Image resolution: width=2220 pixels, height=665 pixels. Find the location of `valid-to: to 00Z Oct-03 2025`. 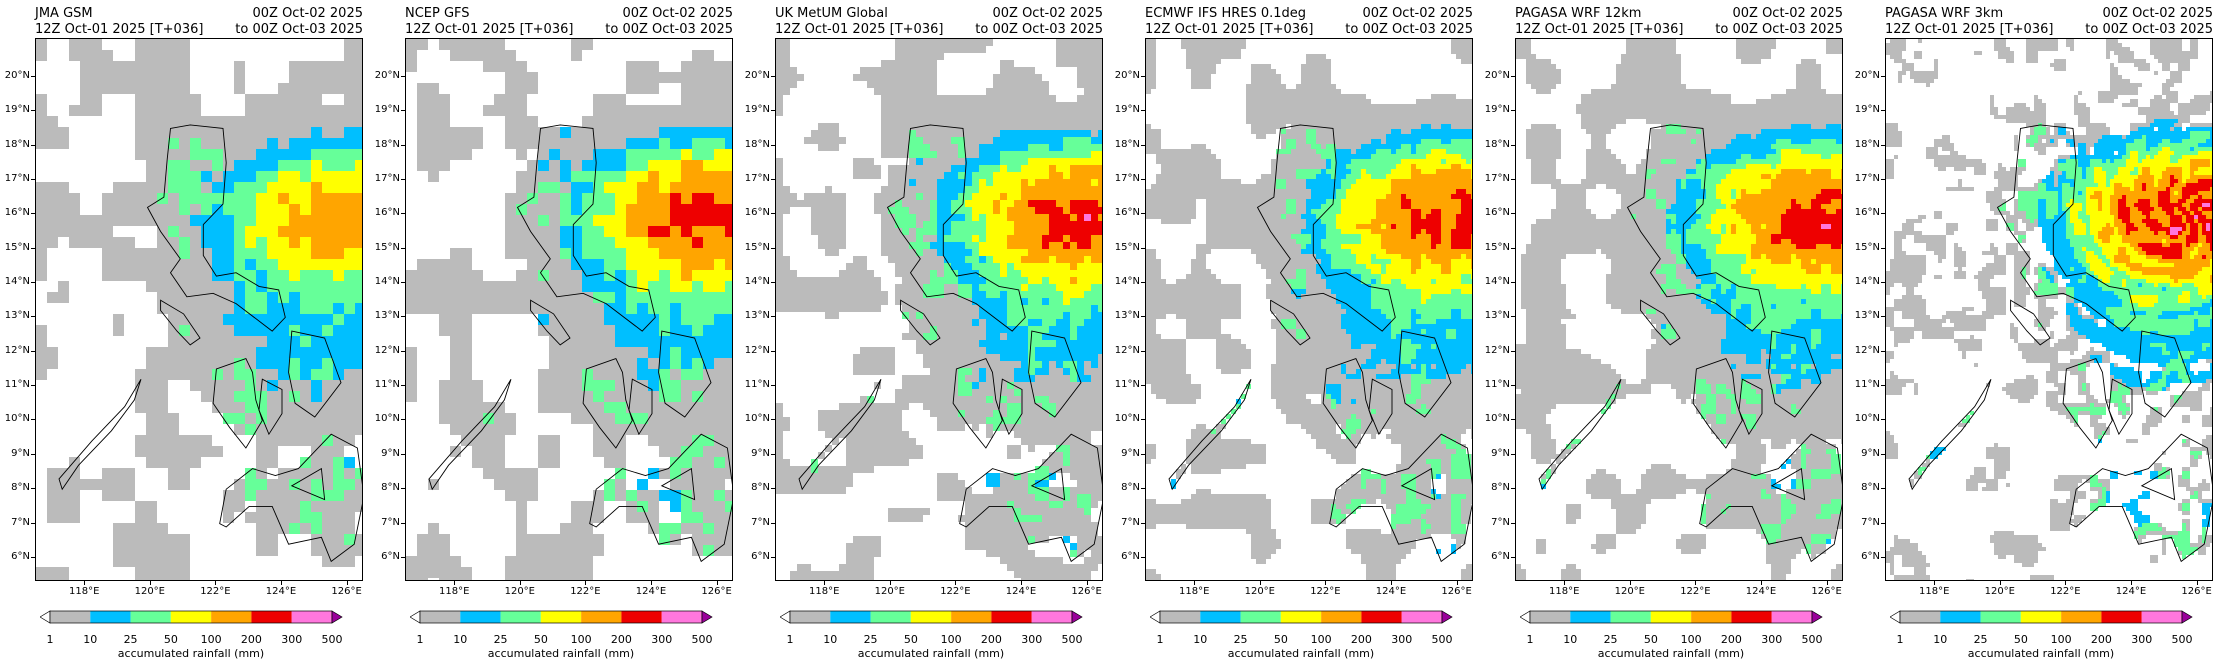

valid-to: to 00Z Oct-03 2025 is located at coordinates (669, 29).